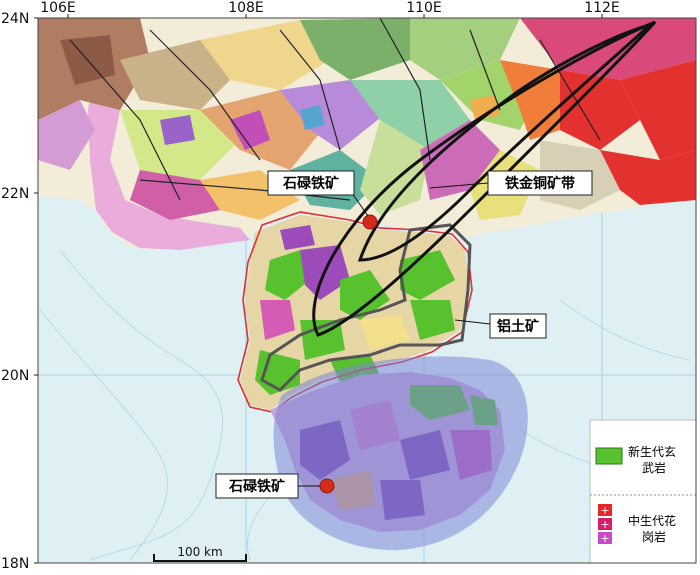 Image resolution: width=700 pixels, height=575 pixels. Describe the element at coordinates (602, 8) in the screenshot. I see `lon-label-112: 112E` at that location.